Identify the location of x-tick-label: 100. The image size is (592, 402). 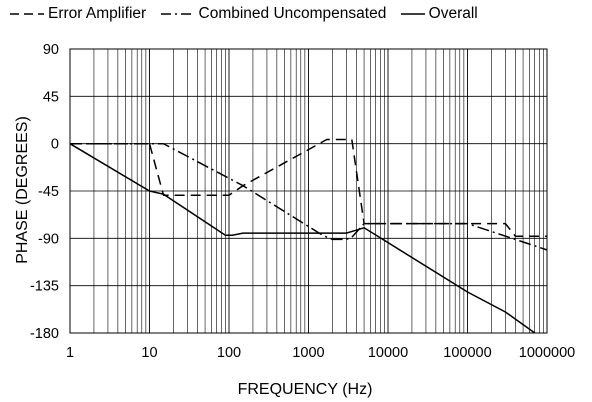
(229, 353).